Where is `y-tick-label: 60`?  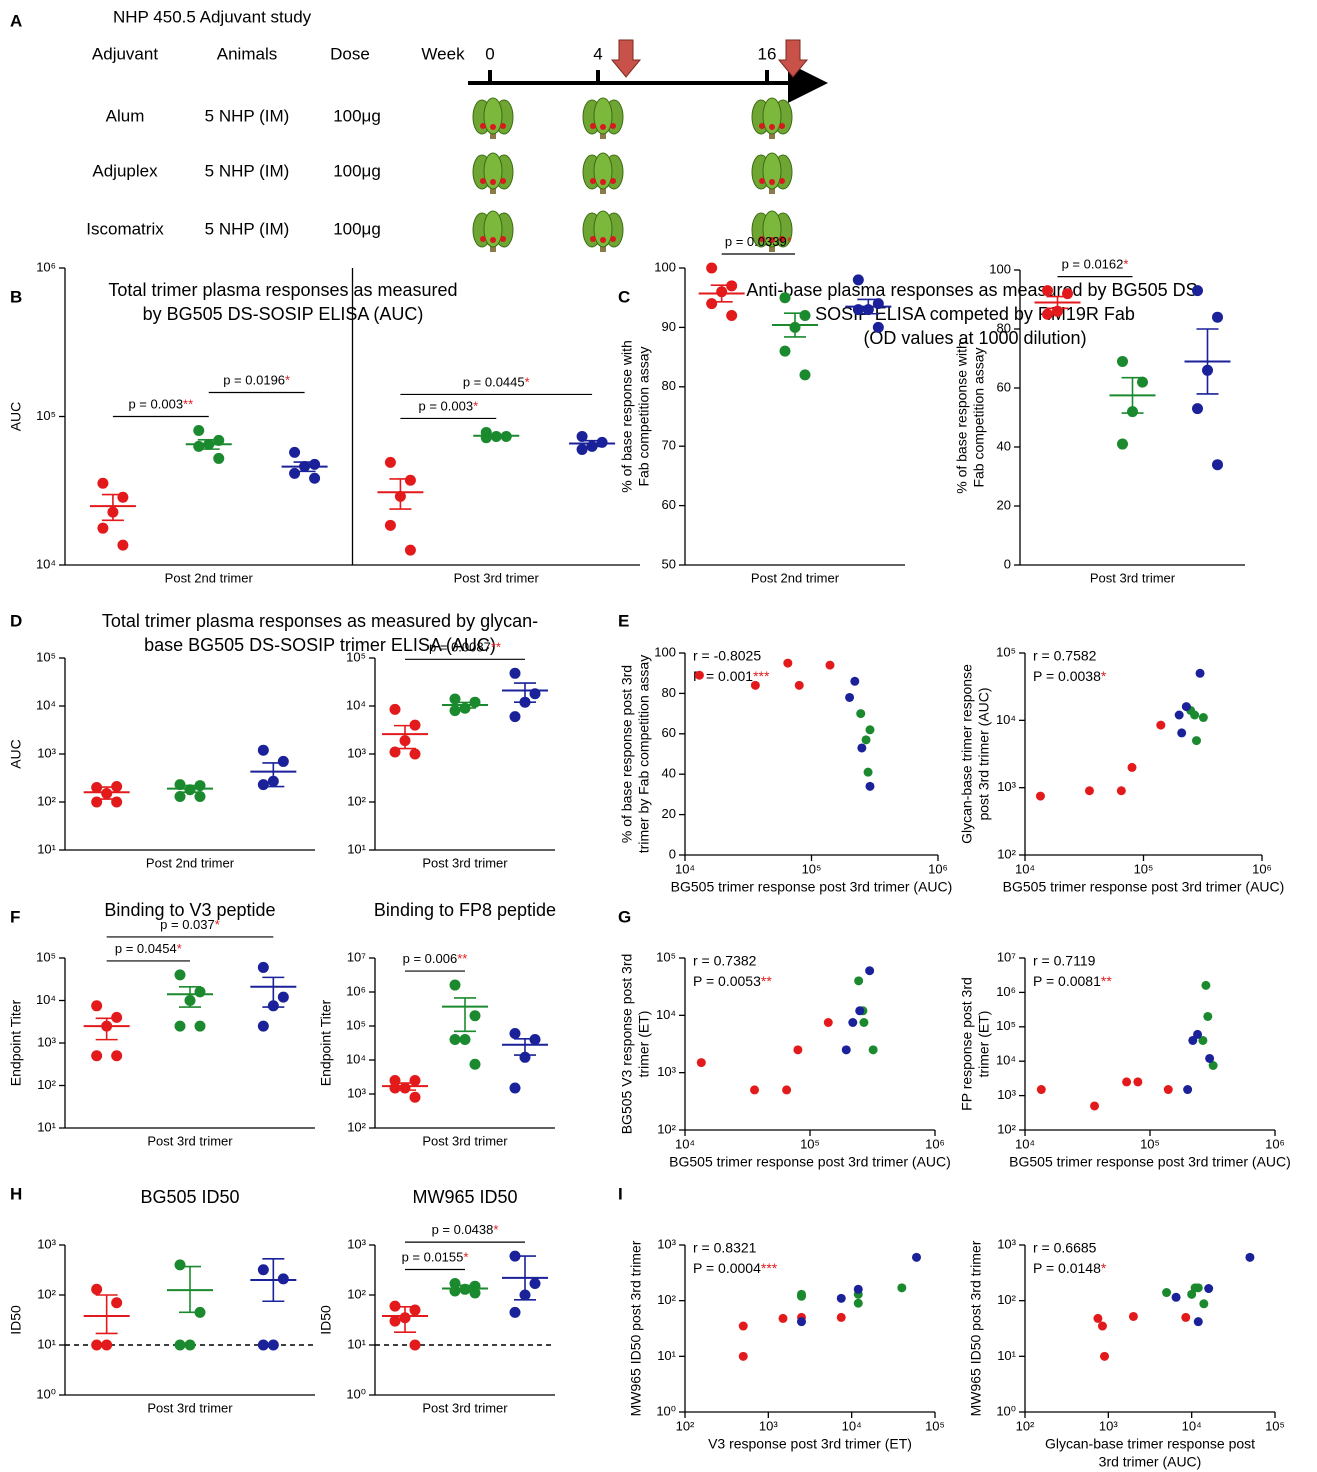 y-tick-label: 60 is located at coordinates (669, 732).